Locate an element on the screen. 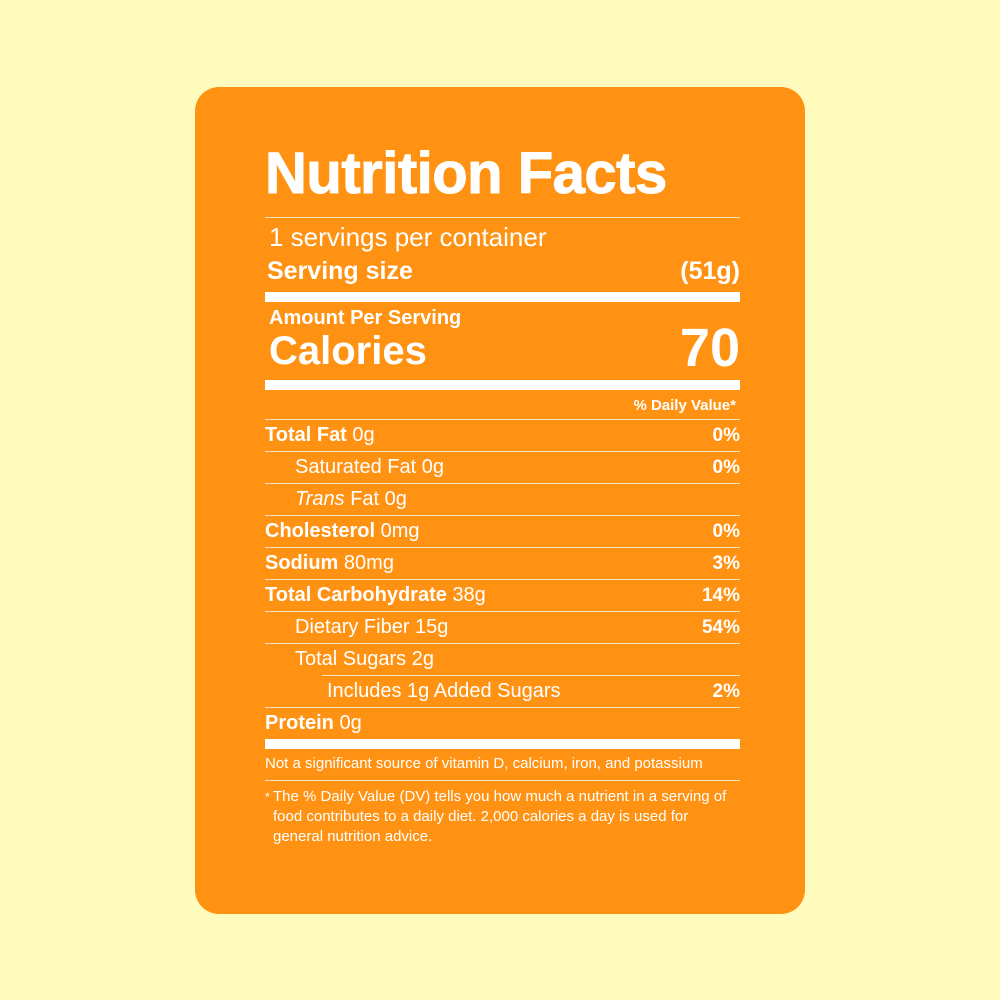 This screenshot has height=1000, width=1000. servings-per-container: 1 servings per container is located at coordinates (408, 237).